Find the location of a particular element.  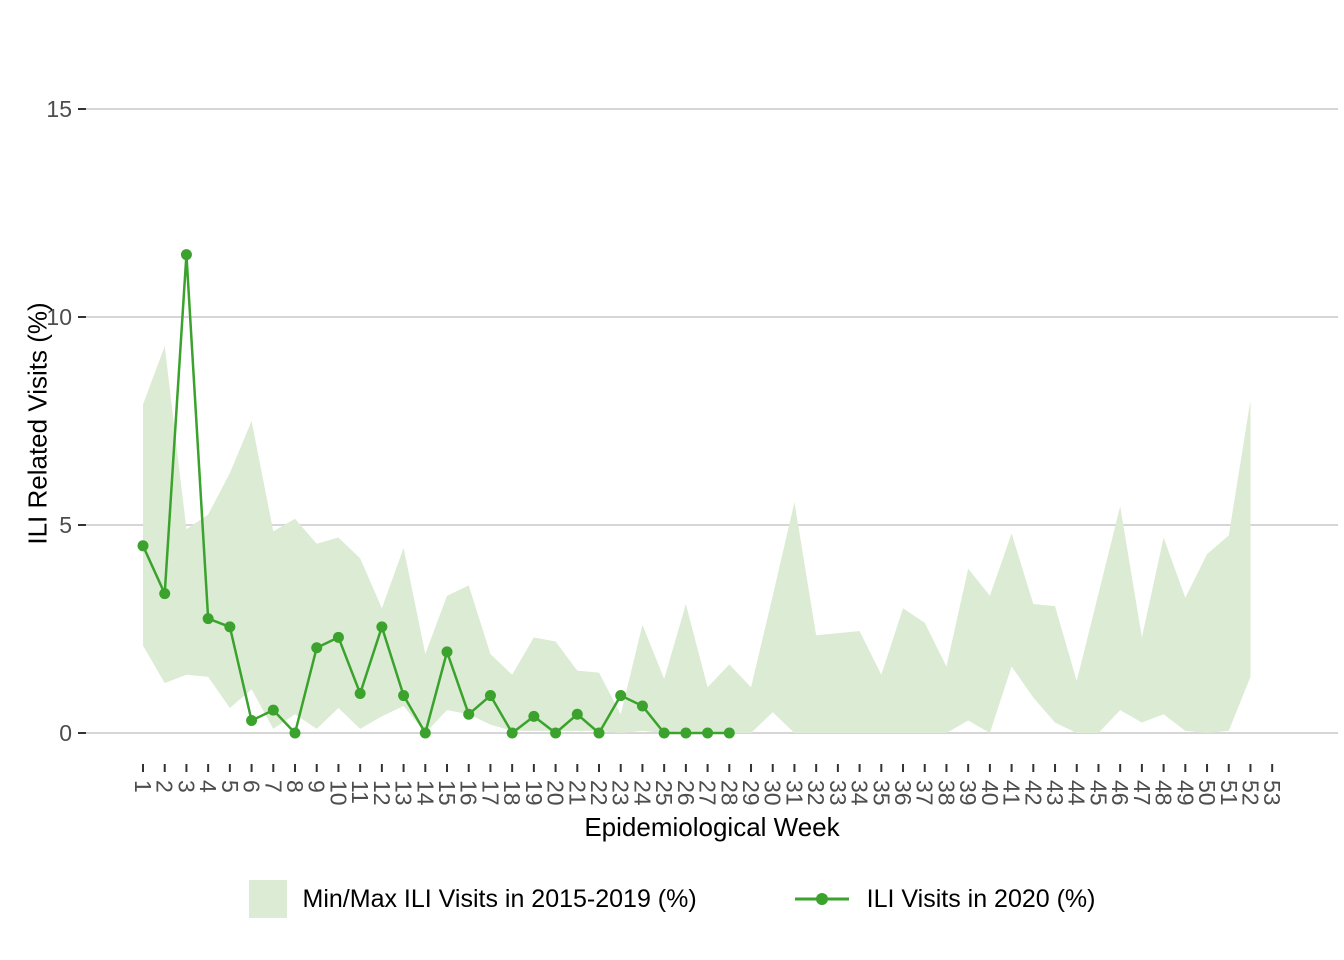

x-tick-label-2: 2 is located at coordinates (165, 786).